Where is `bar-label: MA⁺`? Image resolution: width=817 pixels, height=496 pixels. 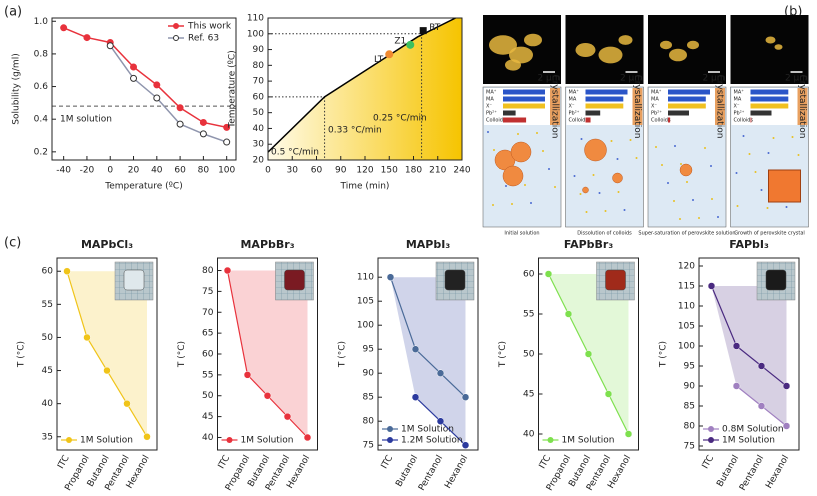 bar-label: MA⁺ is located at coordinates (656, 93).